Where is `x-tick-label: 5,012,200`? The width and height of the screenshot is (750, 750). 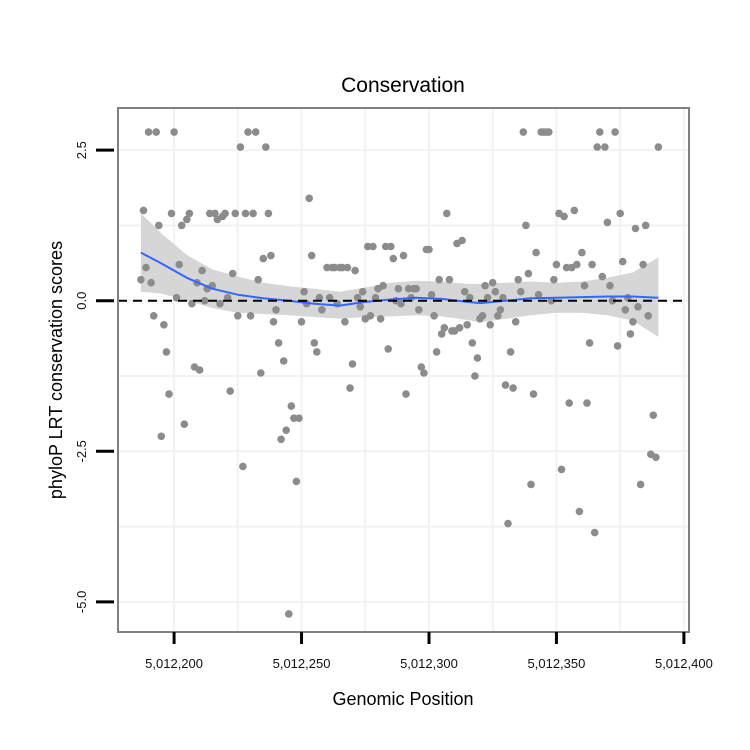
x-tick-label: 5,012,200 is located at coordinates (174, 663).